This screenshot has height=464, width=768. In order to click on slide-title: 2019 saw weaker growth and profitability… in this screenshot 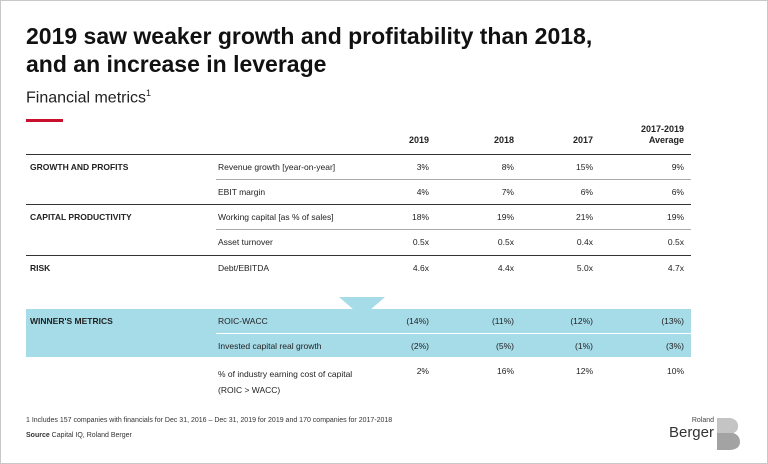, I will do `click(376, 50)`.